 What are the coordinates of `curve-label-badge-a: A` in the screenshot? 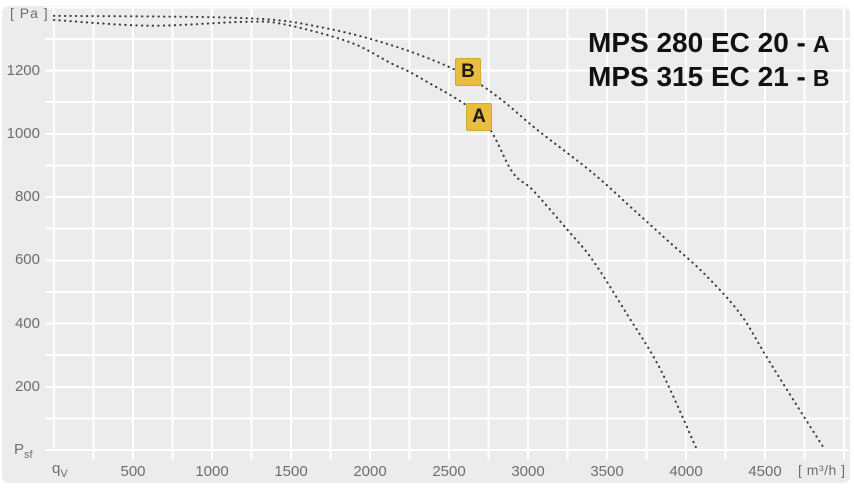 It's located at (479, 117).